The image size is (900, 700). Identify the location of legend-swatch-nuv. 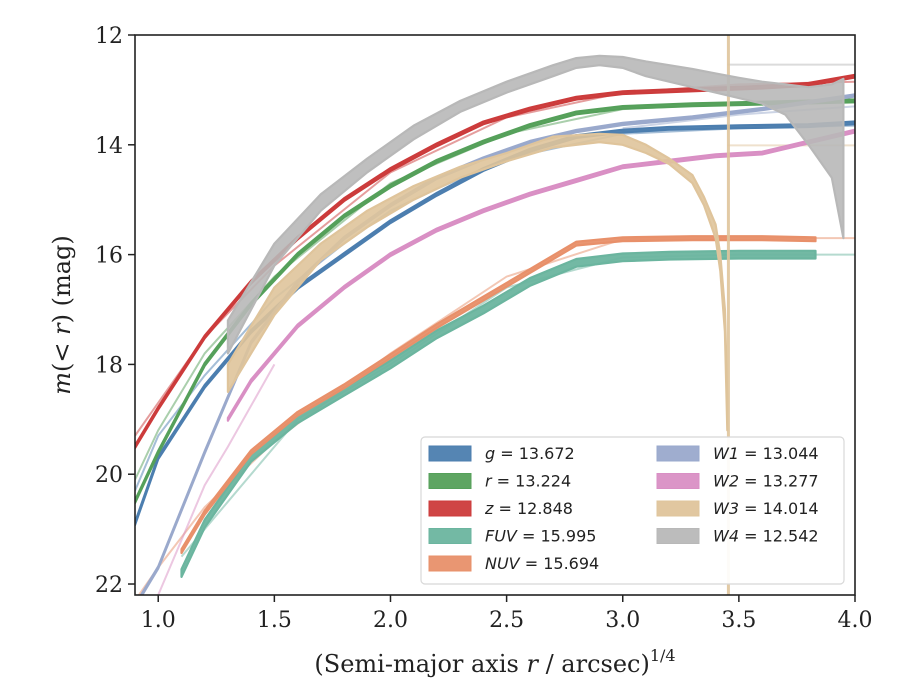
(450, 563).